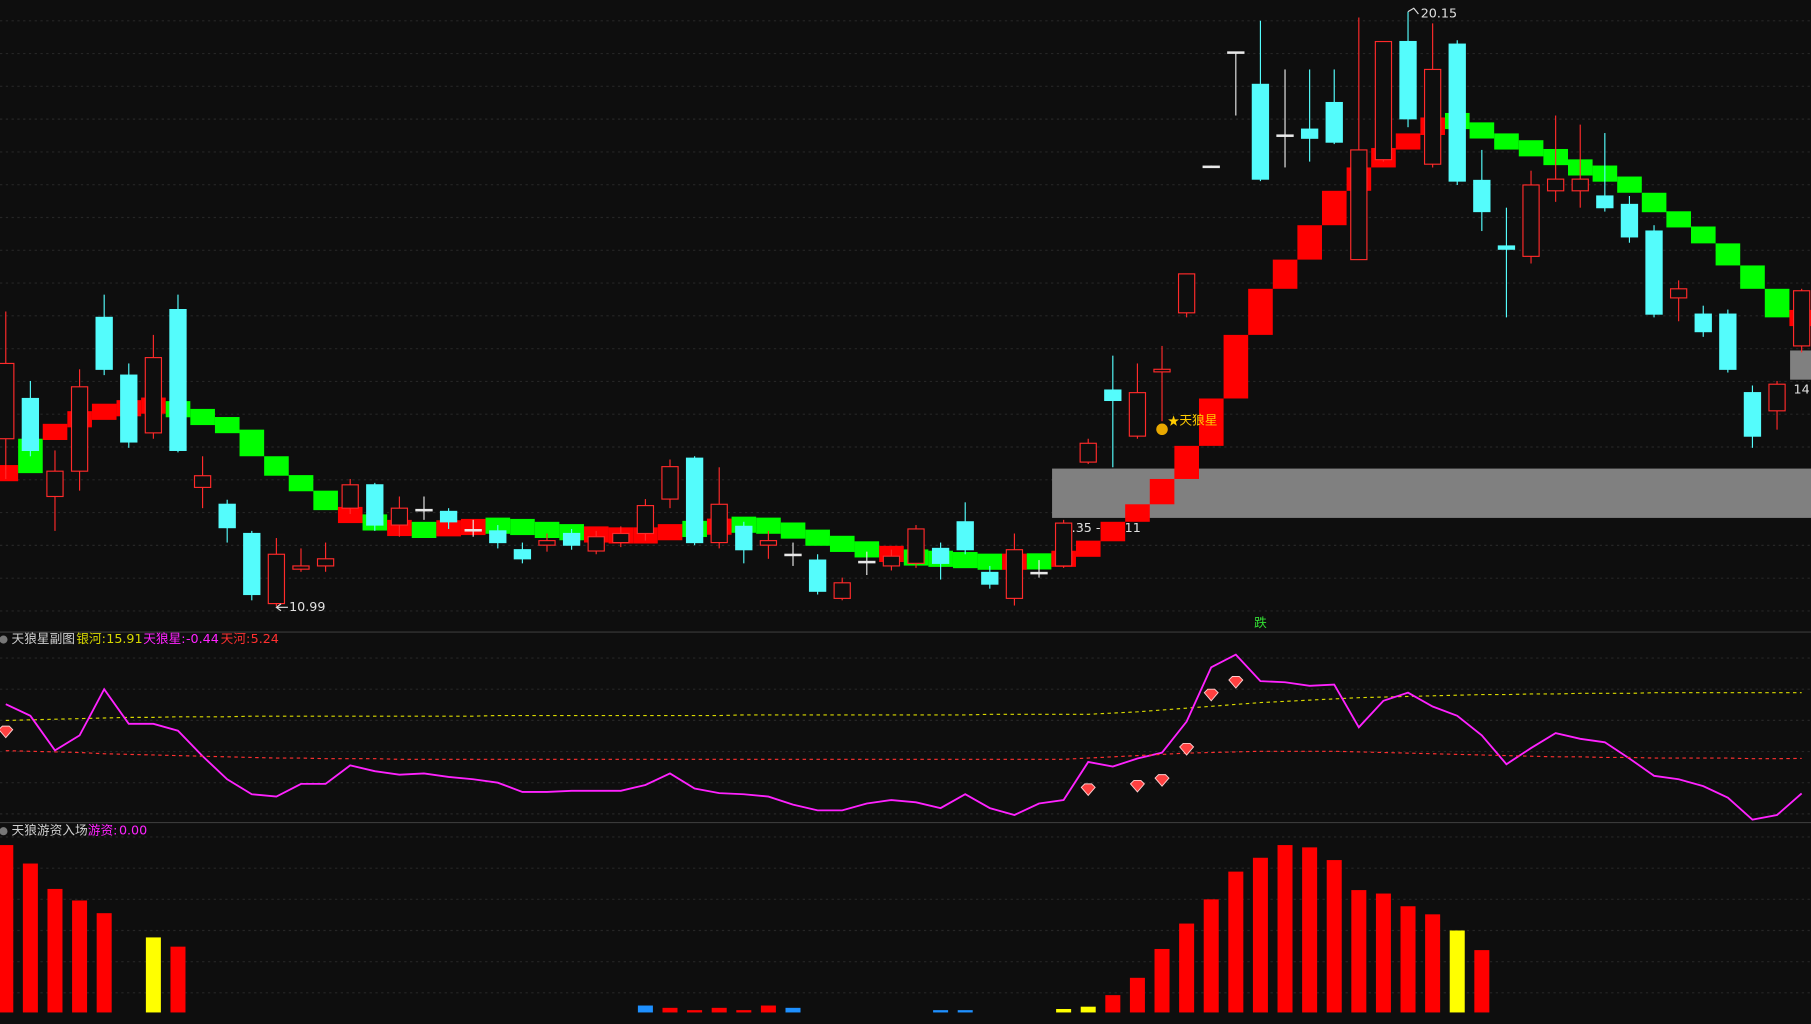 The image size is (1811, 1024). Describe the element at coordinates (1800, 365) in the screenshot. I see `zone` at that location.